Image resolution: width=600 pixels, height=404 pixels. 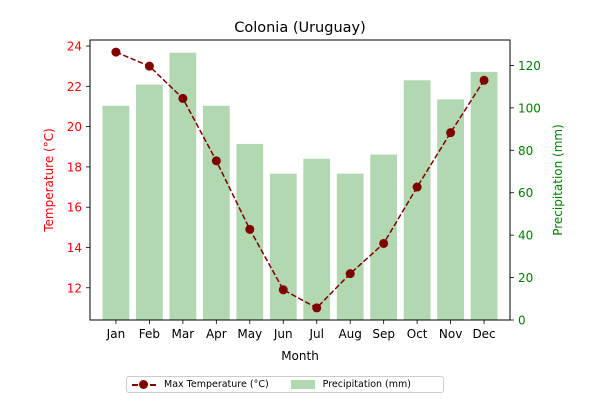 What do you see at coordinates (283, 334) in the screenshot?
I see `x-tick-label: Jun` at bounding box center [283, 334].